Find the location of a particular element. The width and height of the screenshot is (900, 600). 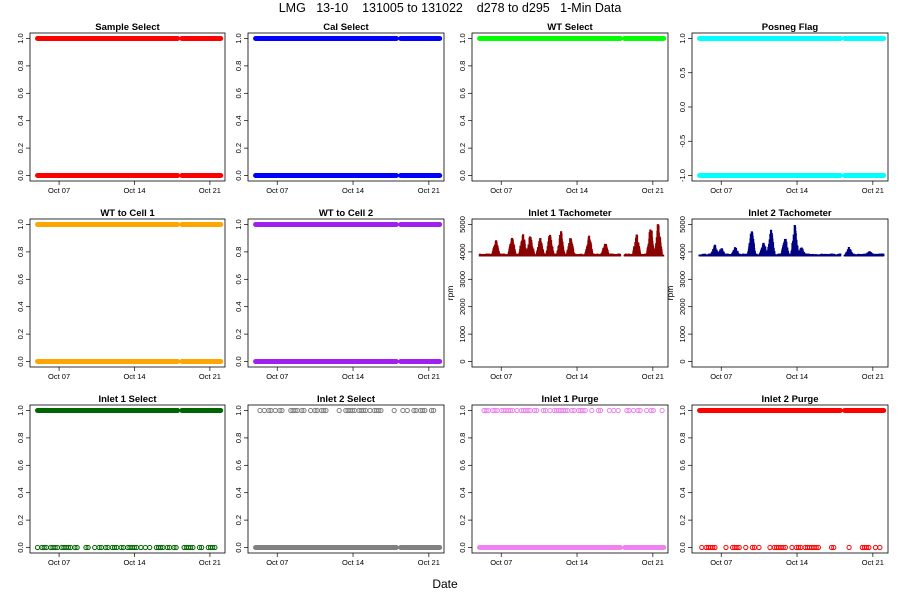

x-tick-label: Oct 21 is located at coordinates (653, 562).